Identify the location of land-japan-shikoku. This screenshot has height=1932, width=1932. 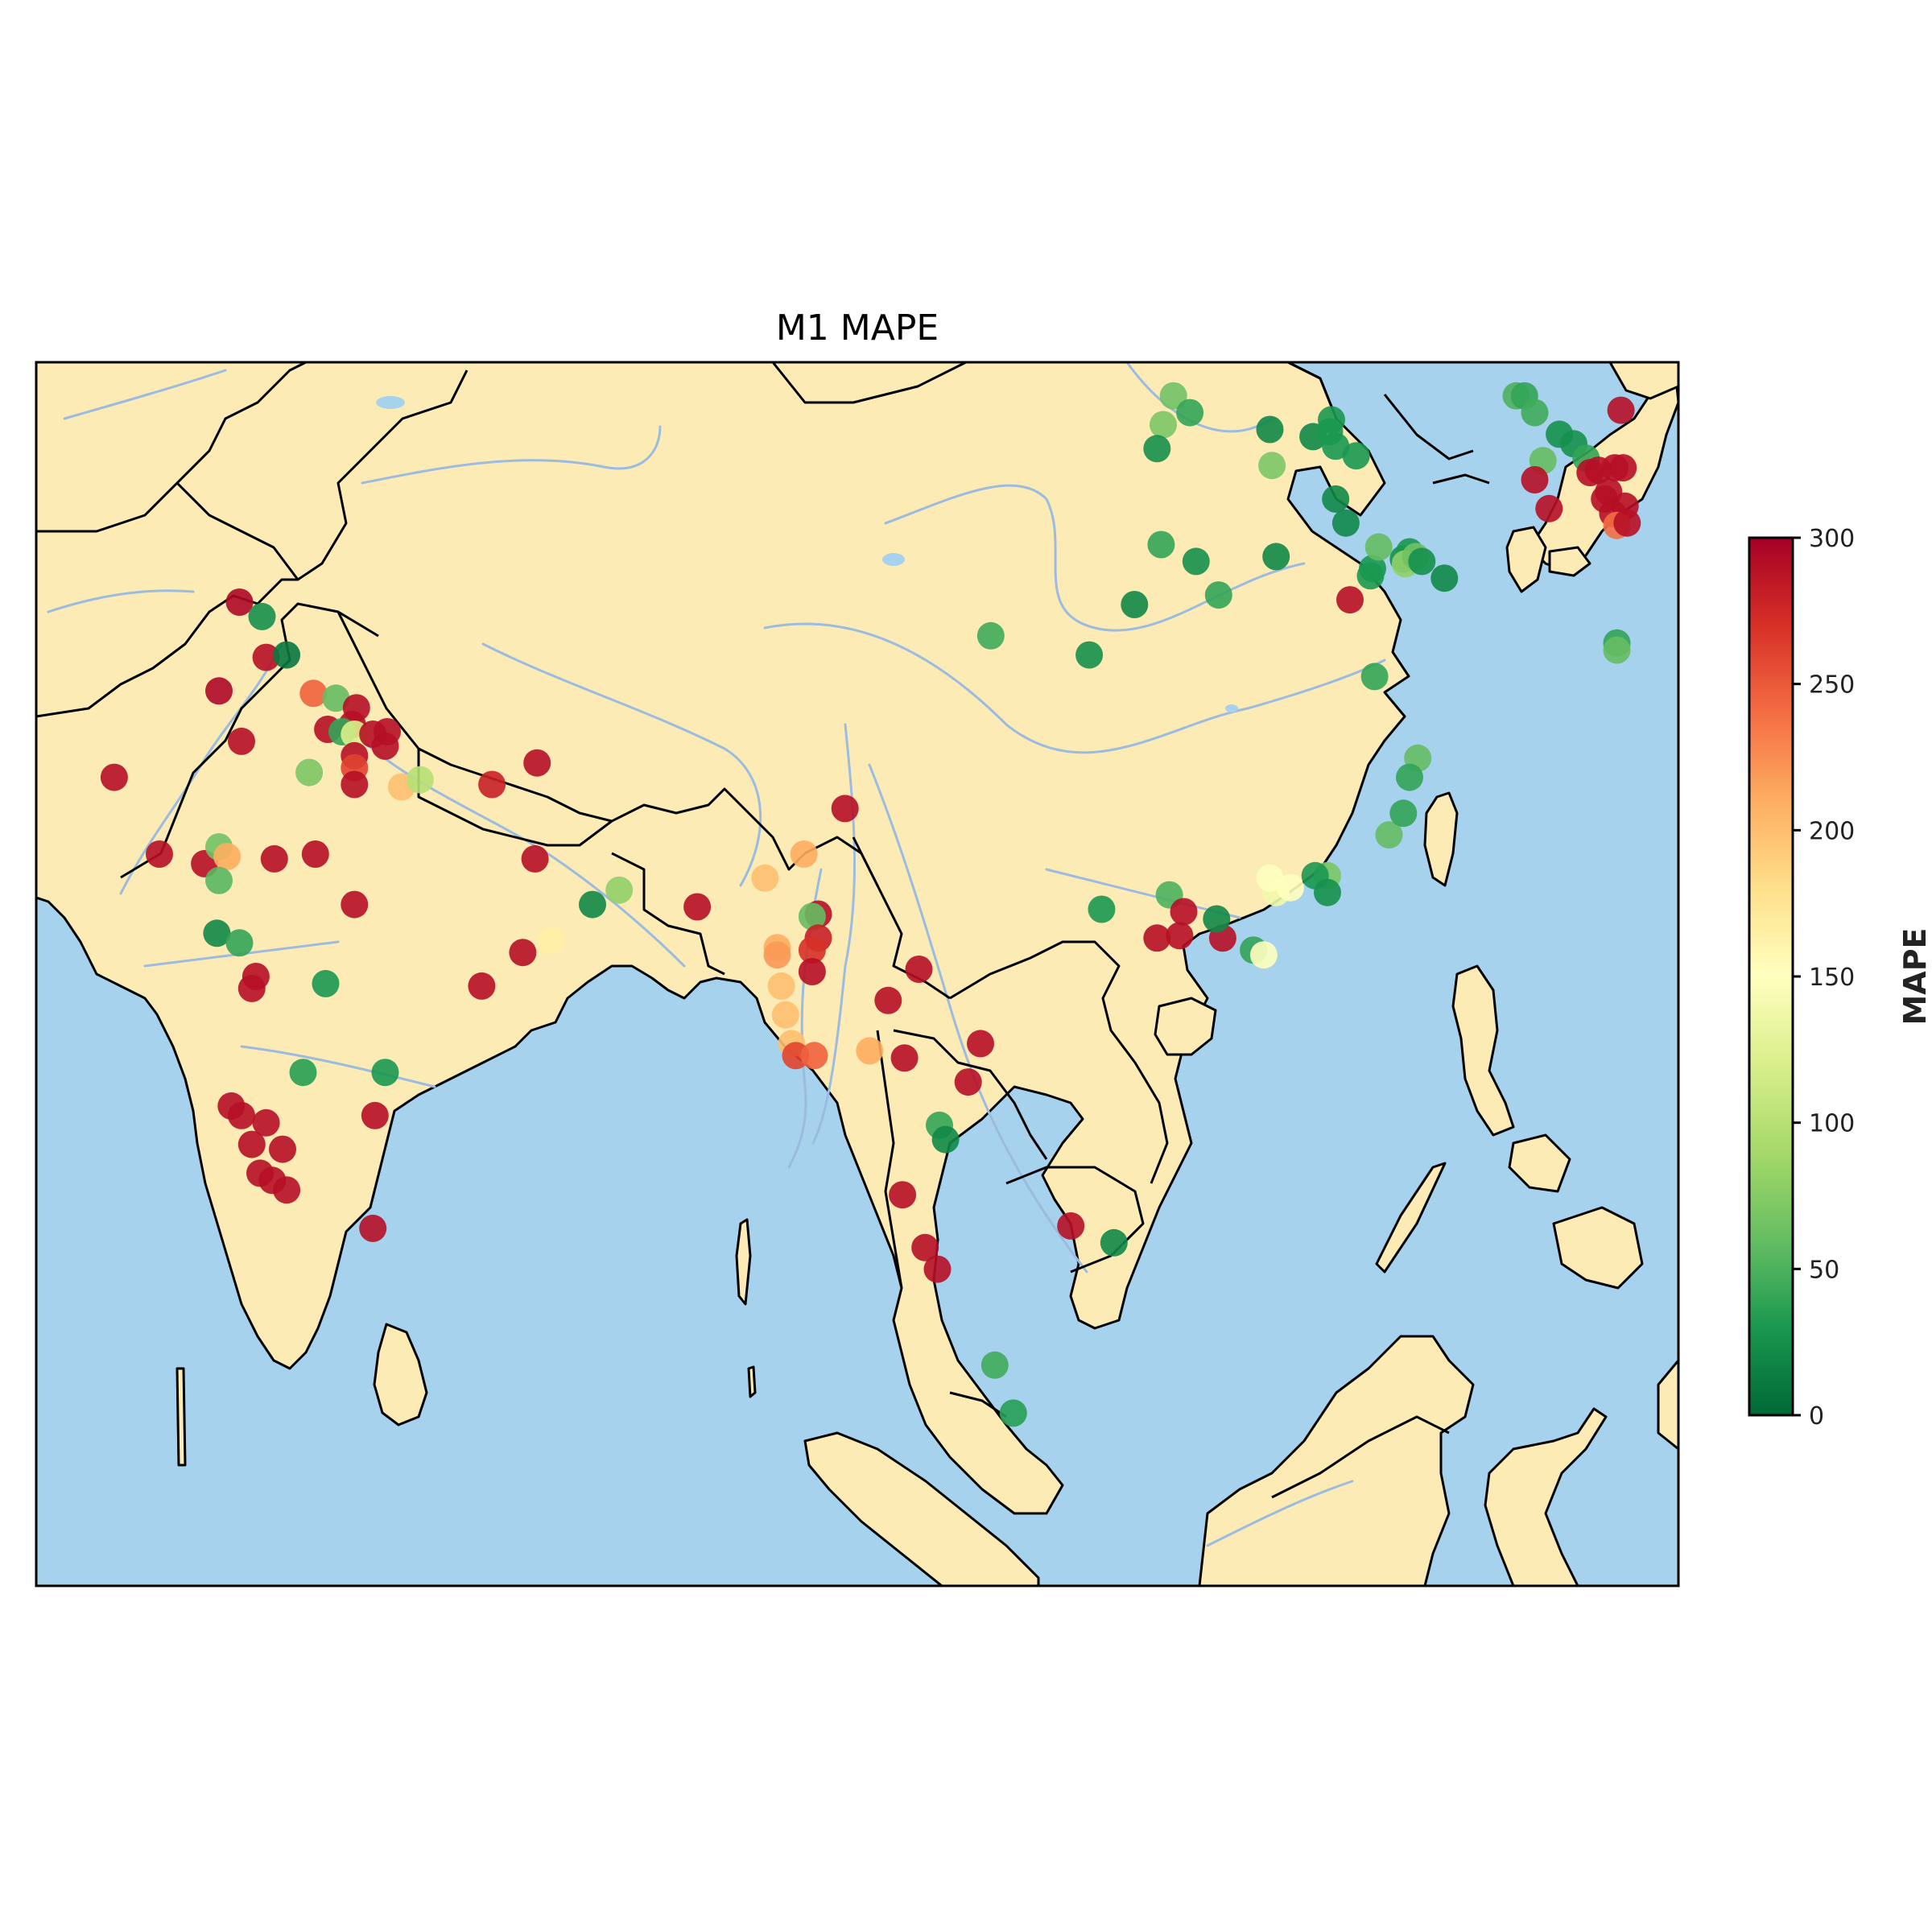
(1569, 561).